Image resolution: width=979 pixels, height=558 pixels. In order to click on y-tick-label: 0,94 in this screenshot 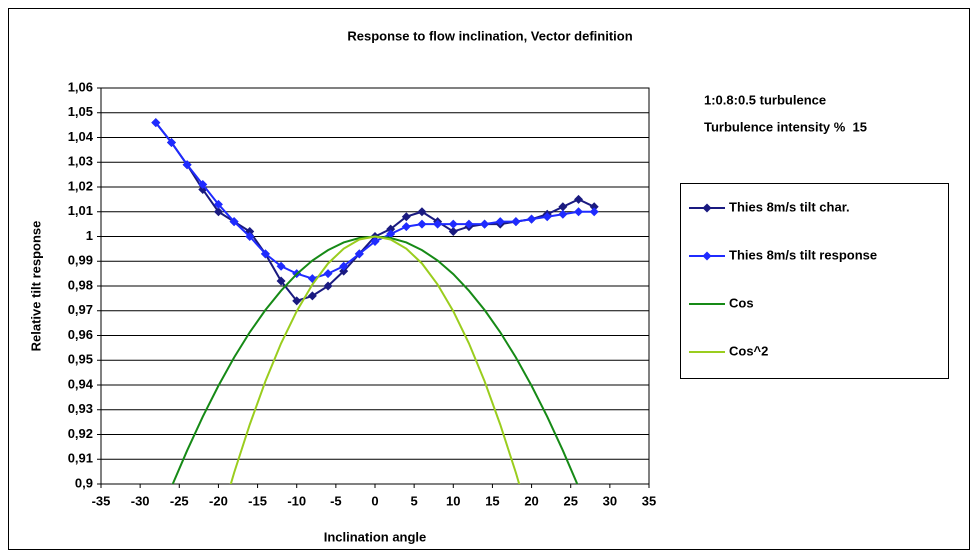, I will do `click(81, 383)`.